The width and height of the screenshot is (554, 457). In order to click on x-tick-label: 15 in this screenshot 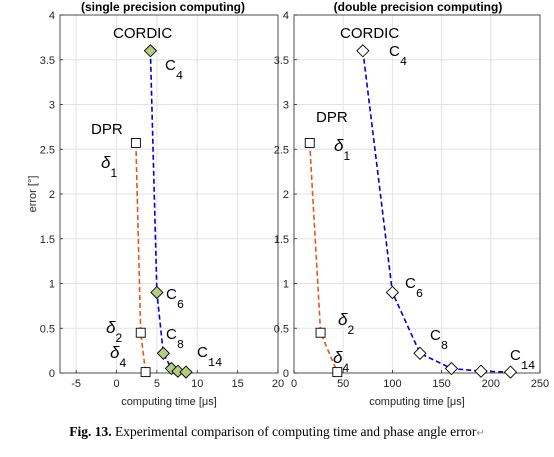, I will do `click(238, 384)`.